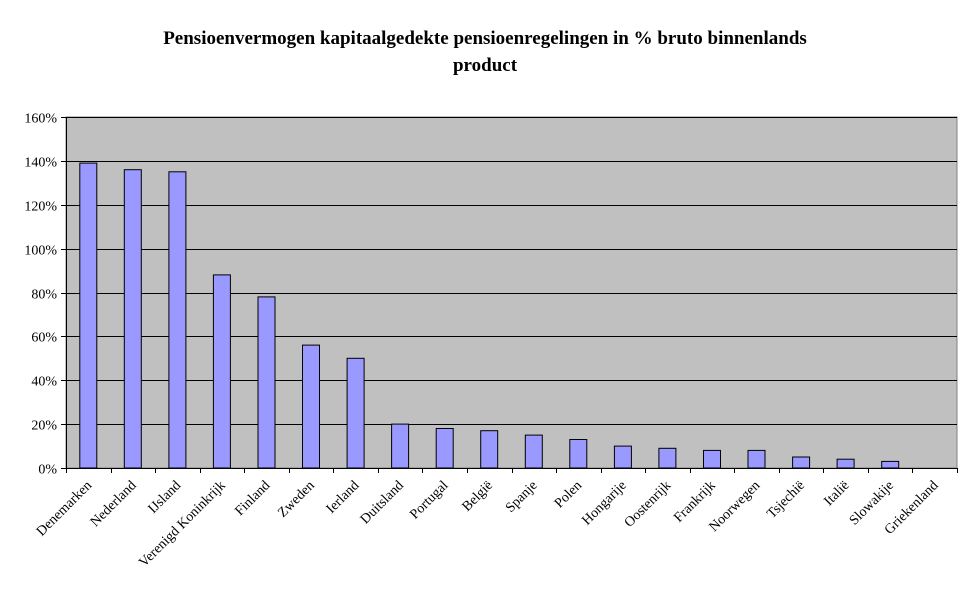  I want to click on y-tick-label: 0%, so click(47, 470).